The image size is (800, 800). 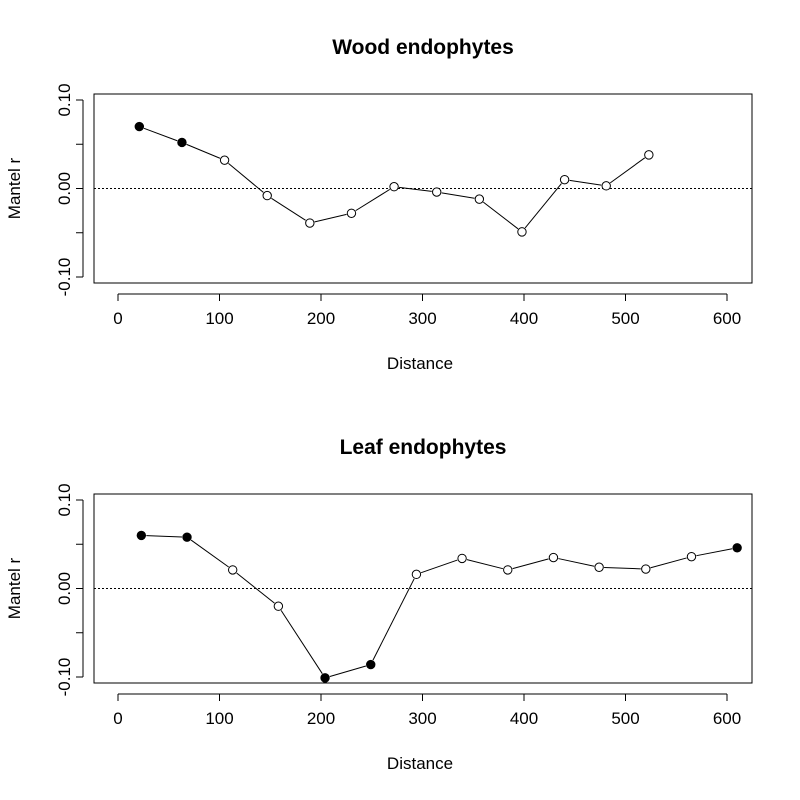 I want to click on chart-title: Wood endophytes, so click(x=423, y=47).